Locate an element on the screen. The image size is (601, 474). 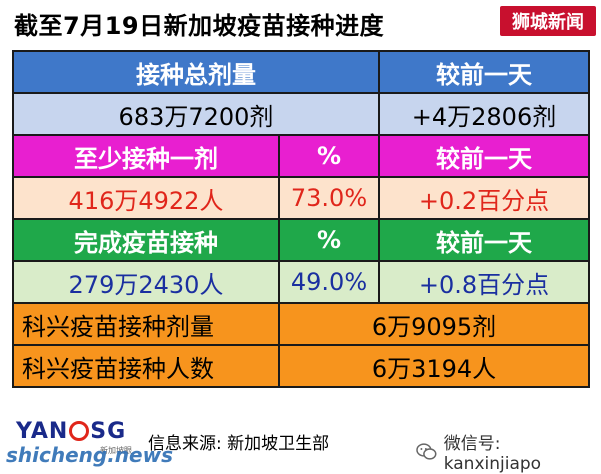
first-dose-percent-header: % is located at coordinates (329, 156).